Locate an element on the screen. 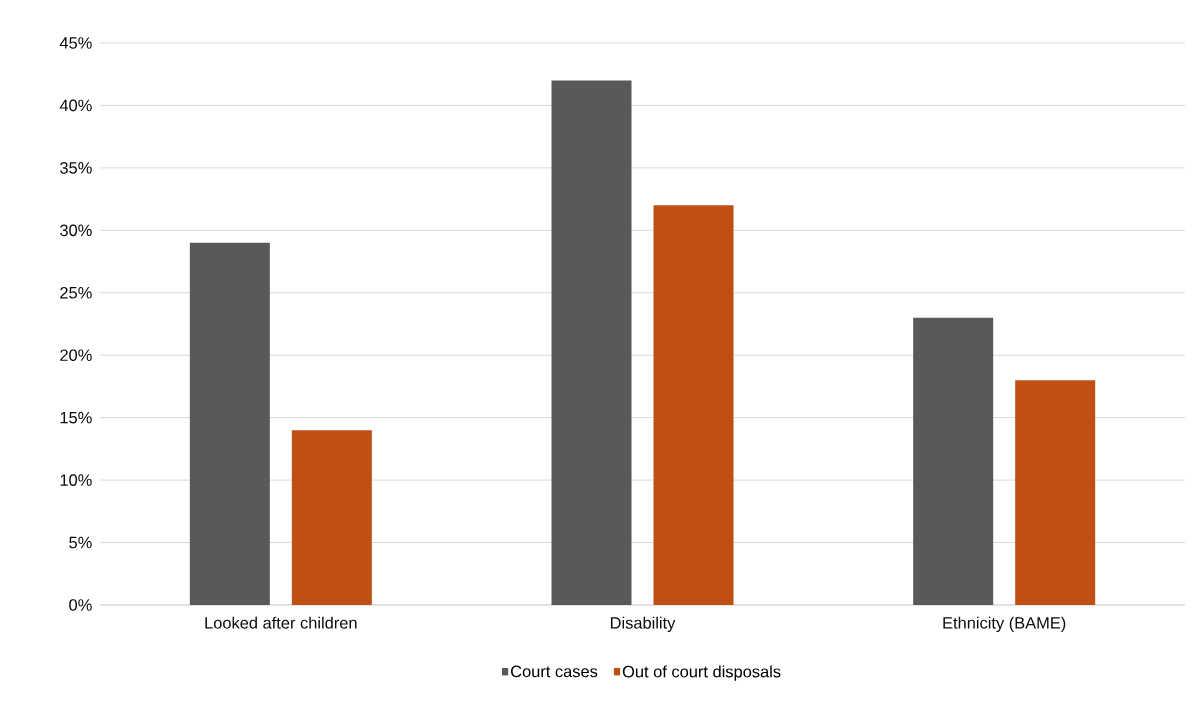 The height and width of the screenshot is (717, 1200). y-tick-label: 45% is located at coordinates (75, 43).